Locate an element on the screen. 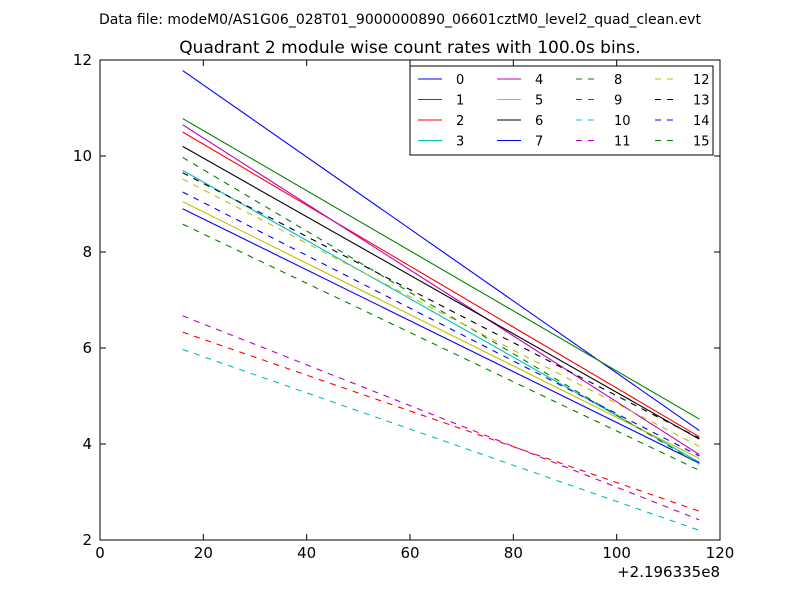 Image resolution: width=800 pixels, height=600 pixels. legend-label-11: 11 is located at coordinates (622, 142).